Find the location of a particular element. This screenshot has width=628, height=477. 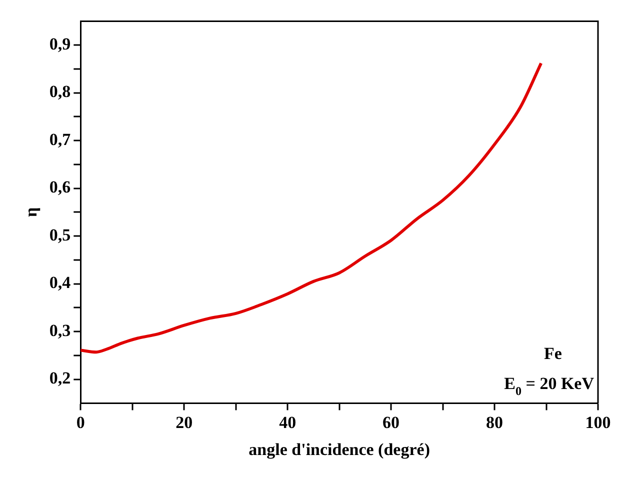

x-tick-label: 80 is located at coordinates (495, 422).